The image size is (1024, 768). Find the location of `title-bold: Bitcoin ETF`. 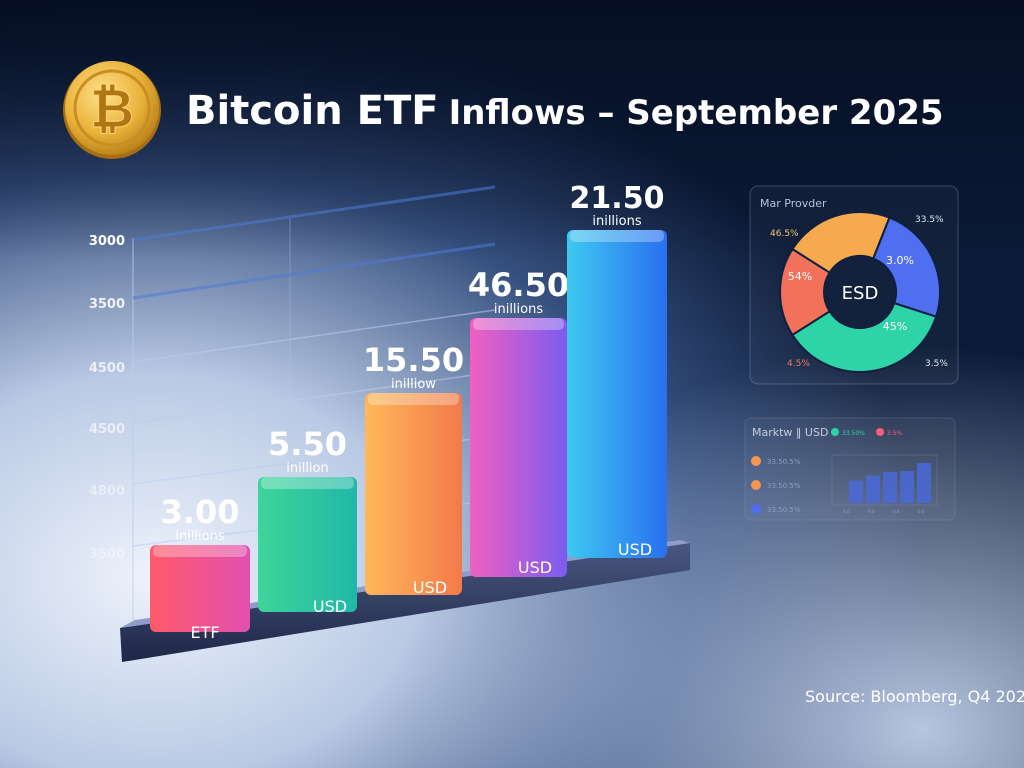

title-bold: Bitcoin ETF is located at coordinates (312, 111).